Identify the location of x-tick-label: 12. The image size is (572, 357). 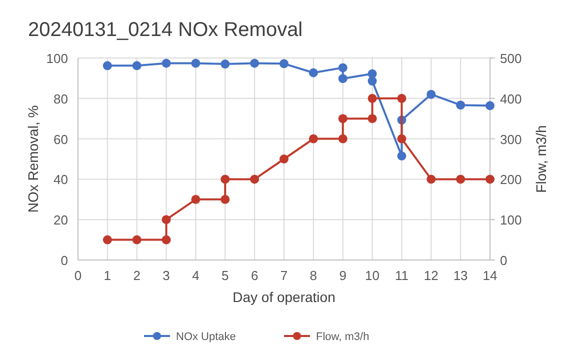
(431, 275).